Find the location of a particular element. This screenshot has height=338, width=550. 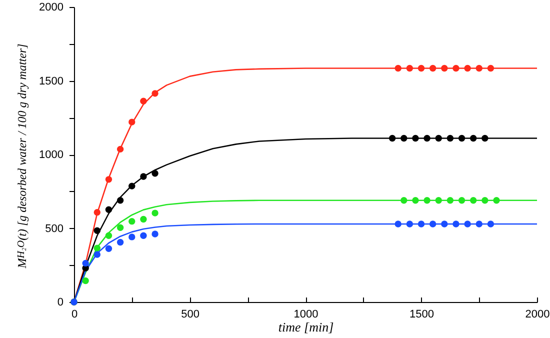

y-tick-label: 1000 is located at coordinates (51, 155).